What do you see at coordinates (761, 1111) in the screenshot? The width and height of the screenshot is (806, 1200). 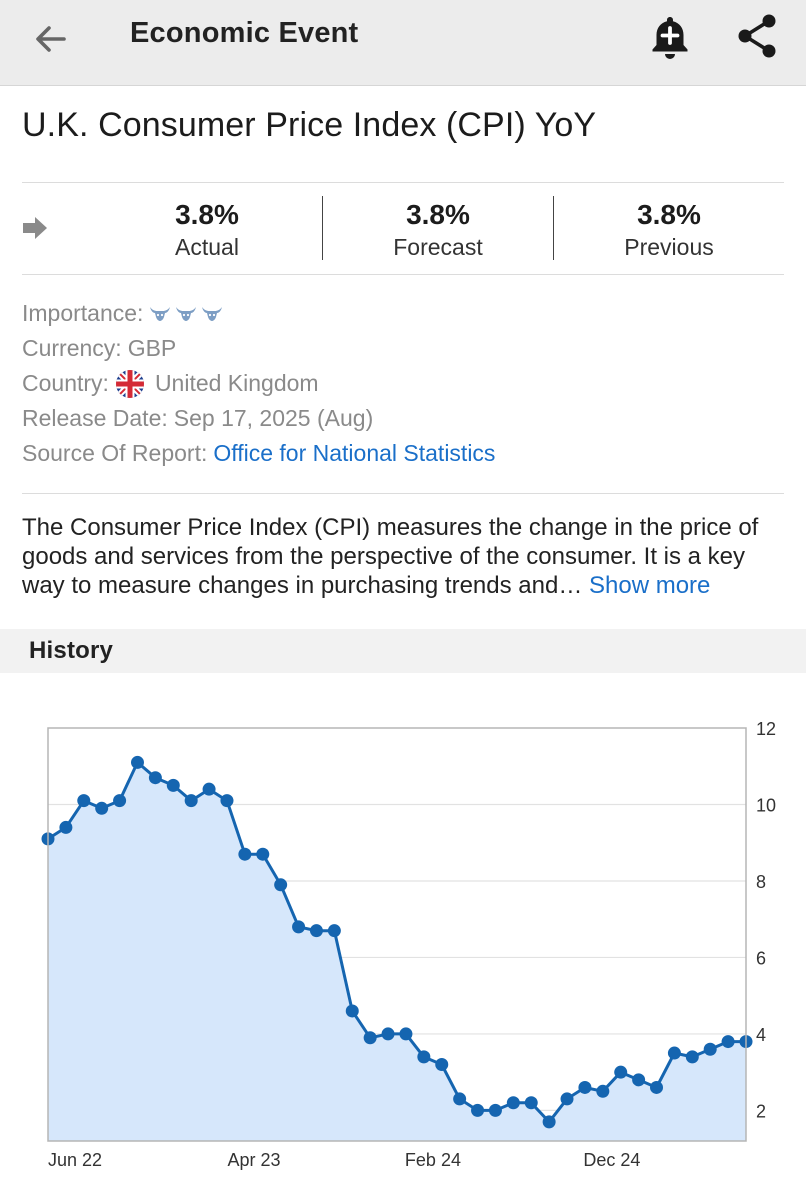 I see `y-tick-label: 2` at bounding box center [761, 1111].